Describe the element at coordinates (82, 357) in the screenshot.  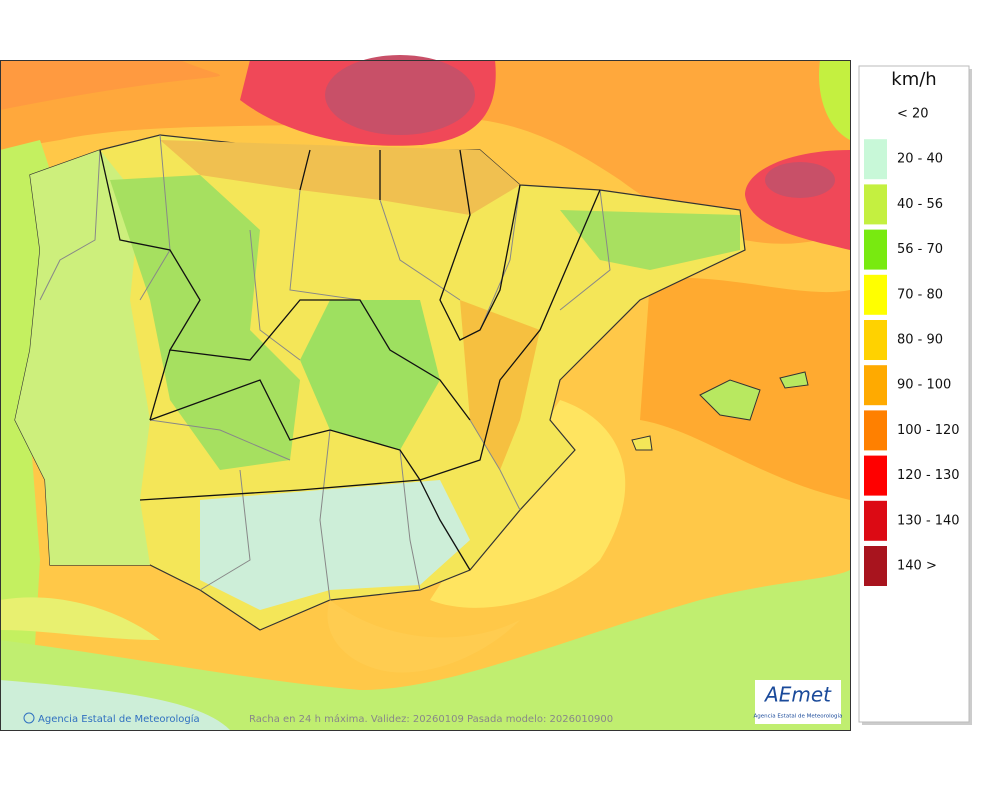
I see `field-light-green` at that location.